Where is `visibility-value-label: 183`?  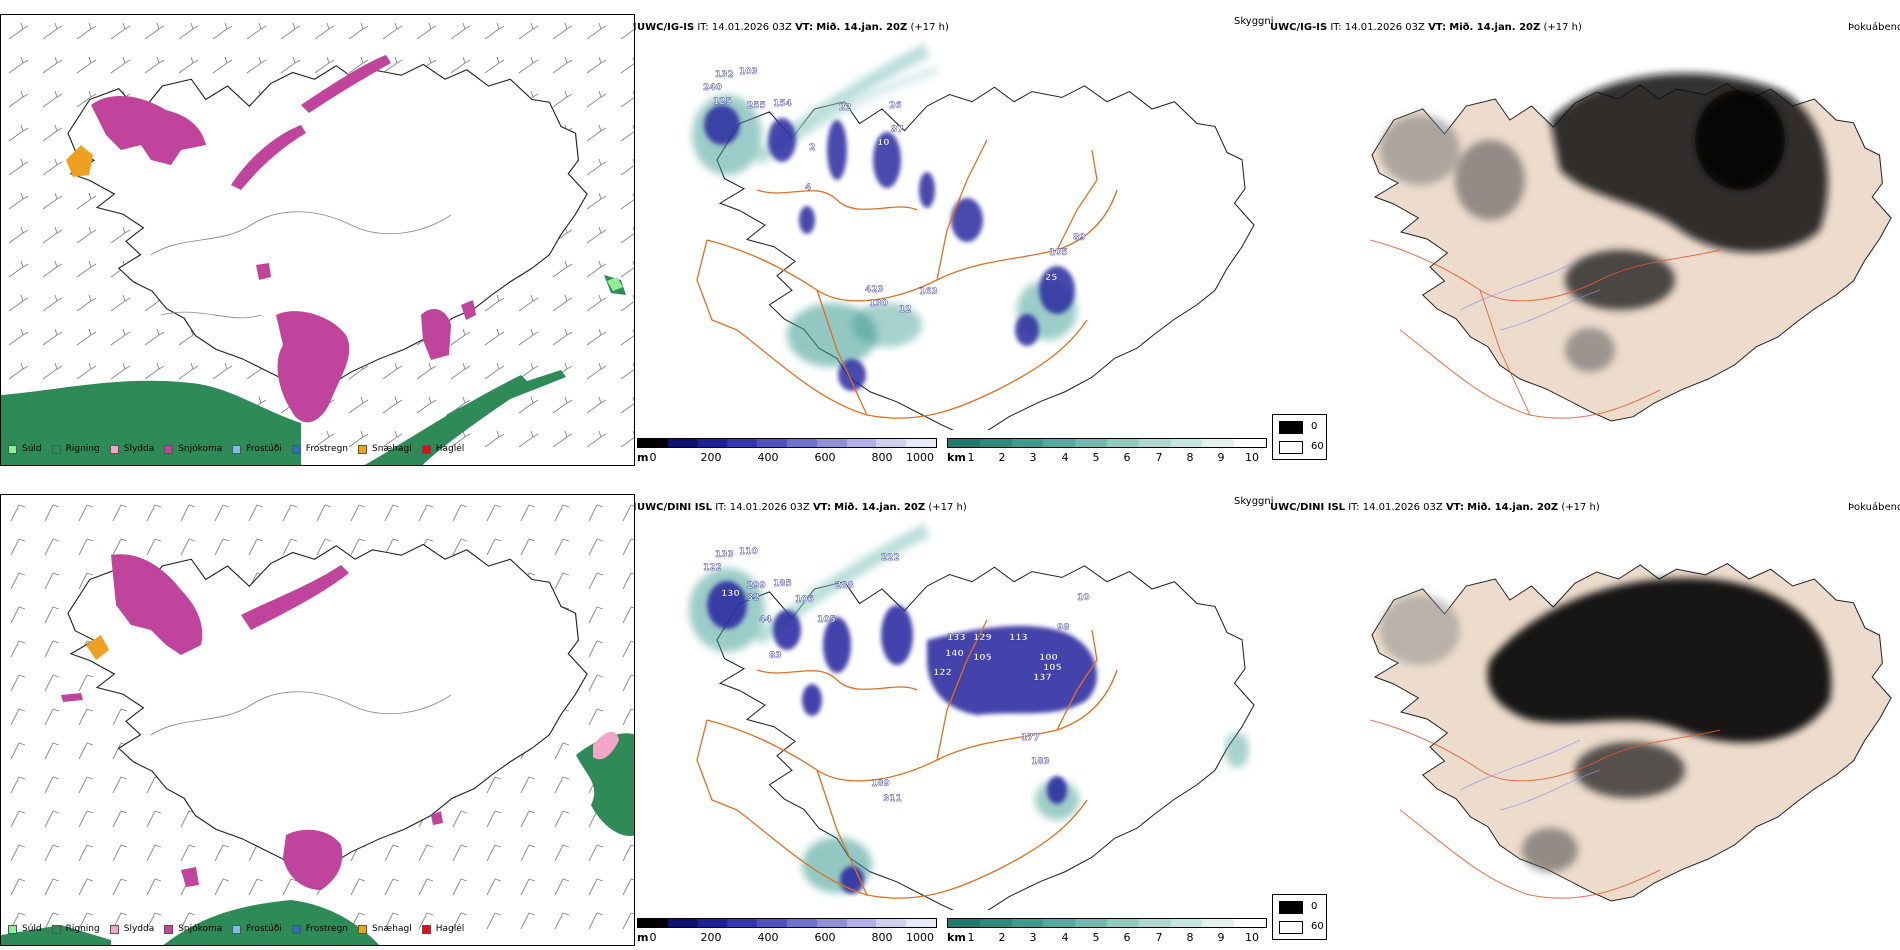
visibility-value-label: 183 is located at coordinates (1040, 762).